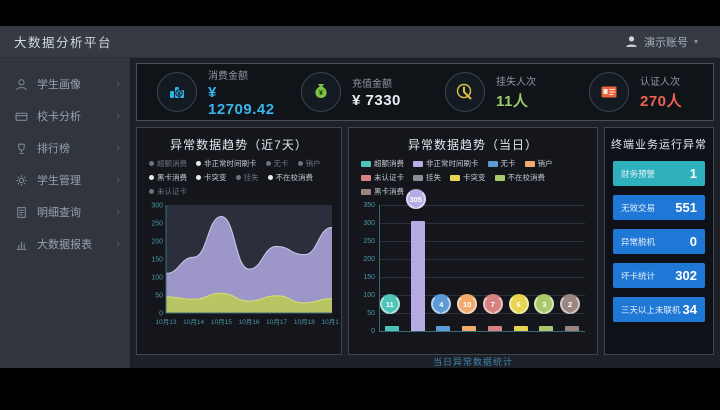  Describe the element at coordinates (369, 223) in the screenshot. I see `y-axis-tick: 300` at that location.